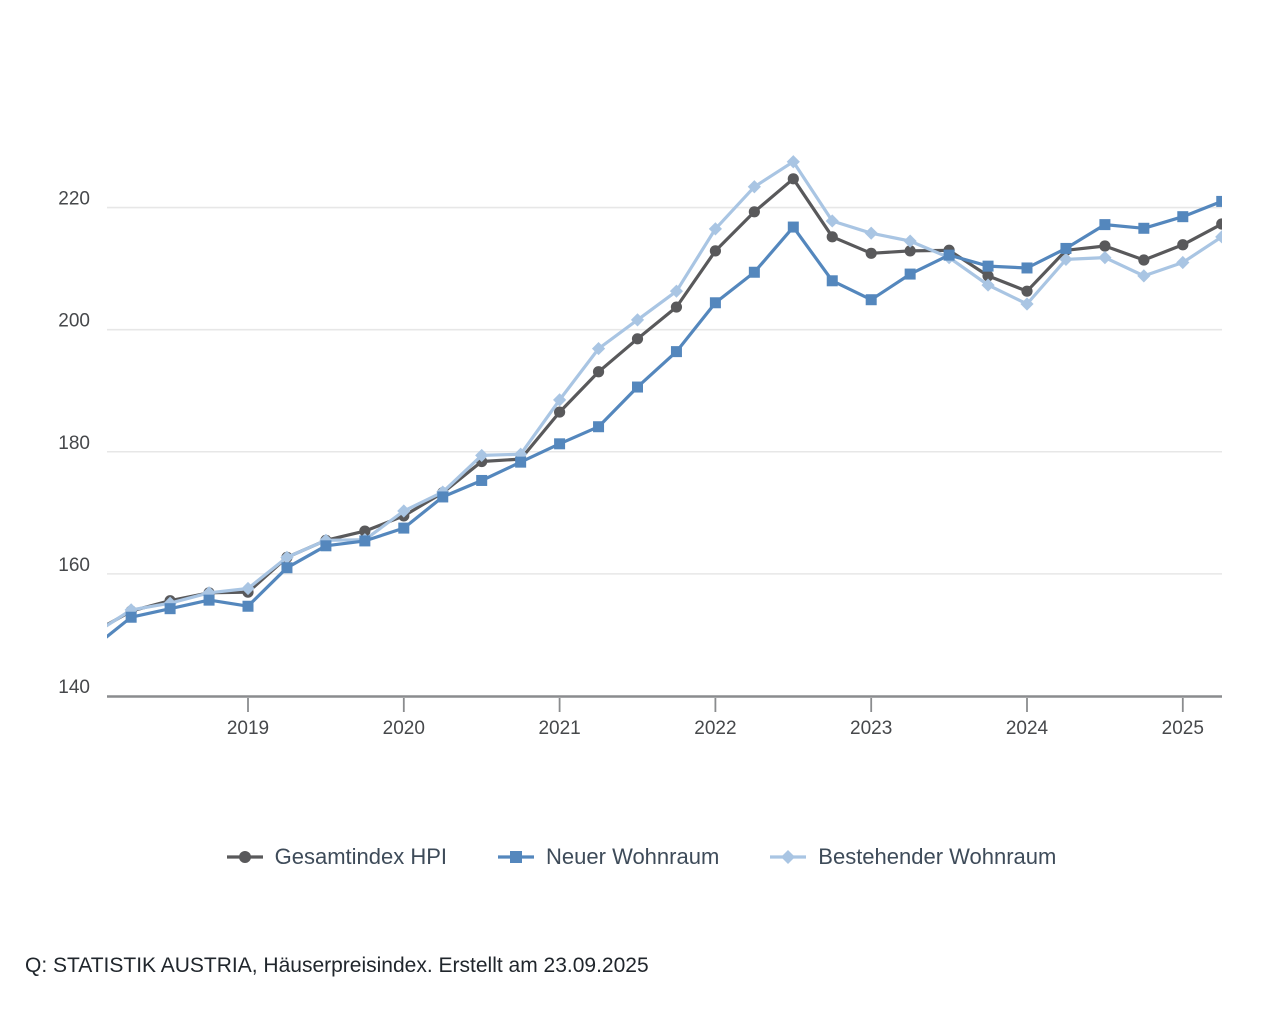 The height and width of the screenshot is (1012, 1282). What do you see at coordinates (715, 728) in the screenshot?
I see `x-axis-label: 2022` at bounding box center [715, 728].